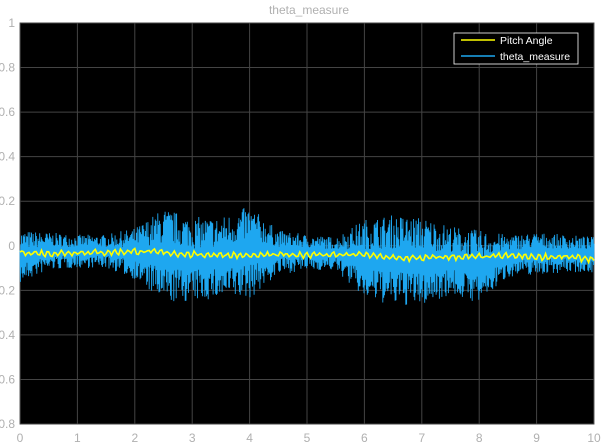 The width and height of the screenshot is (608, 446). What do you see at coordinates (7, 223) in the screenshot?
I see `y-axis-ticks: 1 0.8 0.6 0.4 0.2 0 0.2 0.4 0.6 0.8` at bounding box center [7, 223].